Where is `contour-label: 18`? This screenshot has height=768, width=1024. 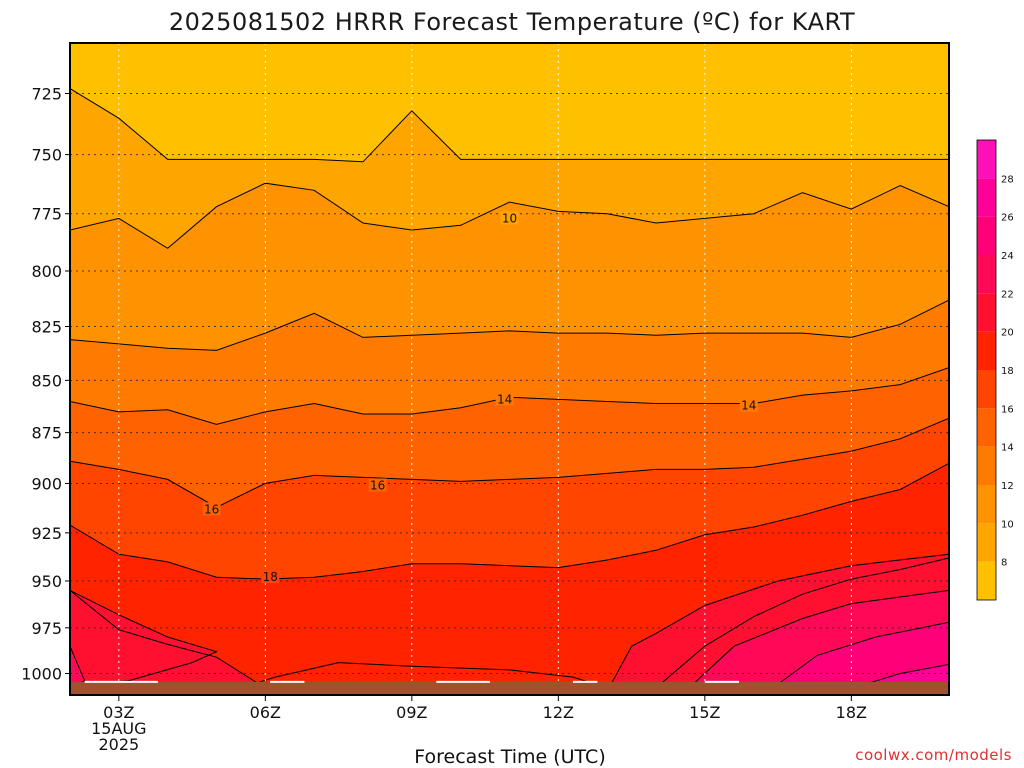
contour-label: 18 is located at coordinates (270, 577).